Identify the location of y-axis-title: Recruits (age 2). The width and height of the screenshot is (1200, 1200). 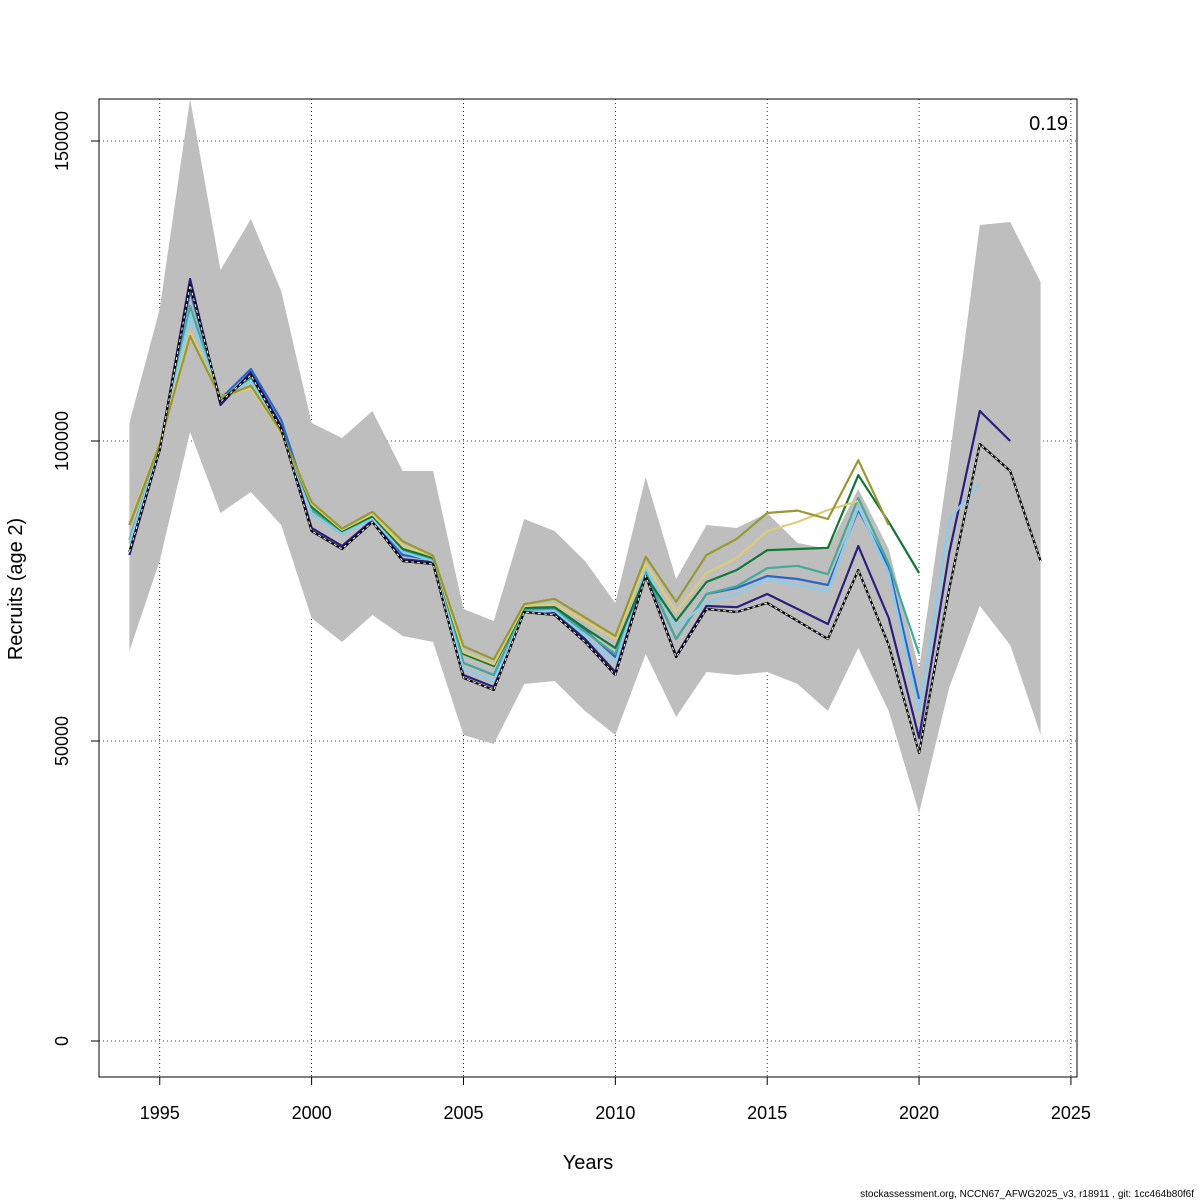
(16, 589).